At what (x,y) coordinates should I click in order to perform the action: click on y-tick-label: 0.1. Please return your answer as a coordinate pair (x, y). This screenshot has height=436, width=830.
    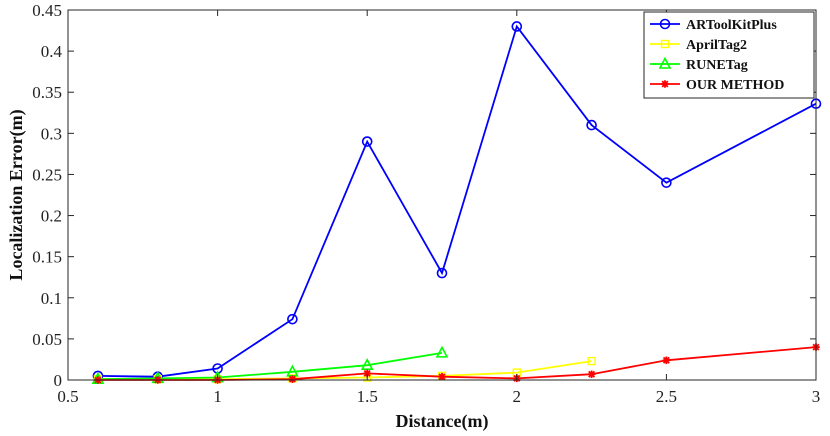
    Looking at the image, I should click on (51, 298).